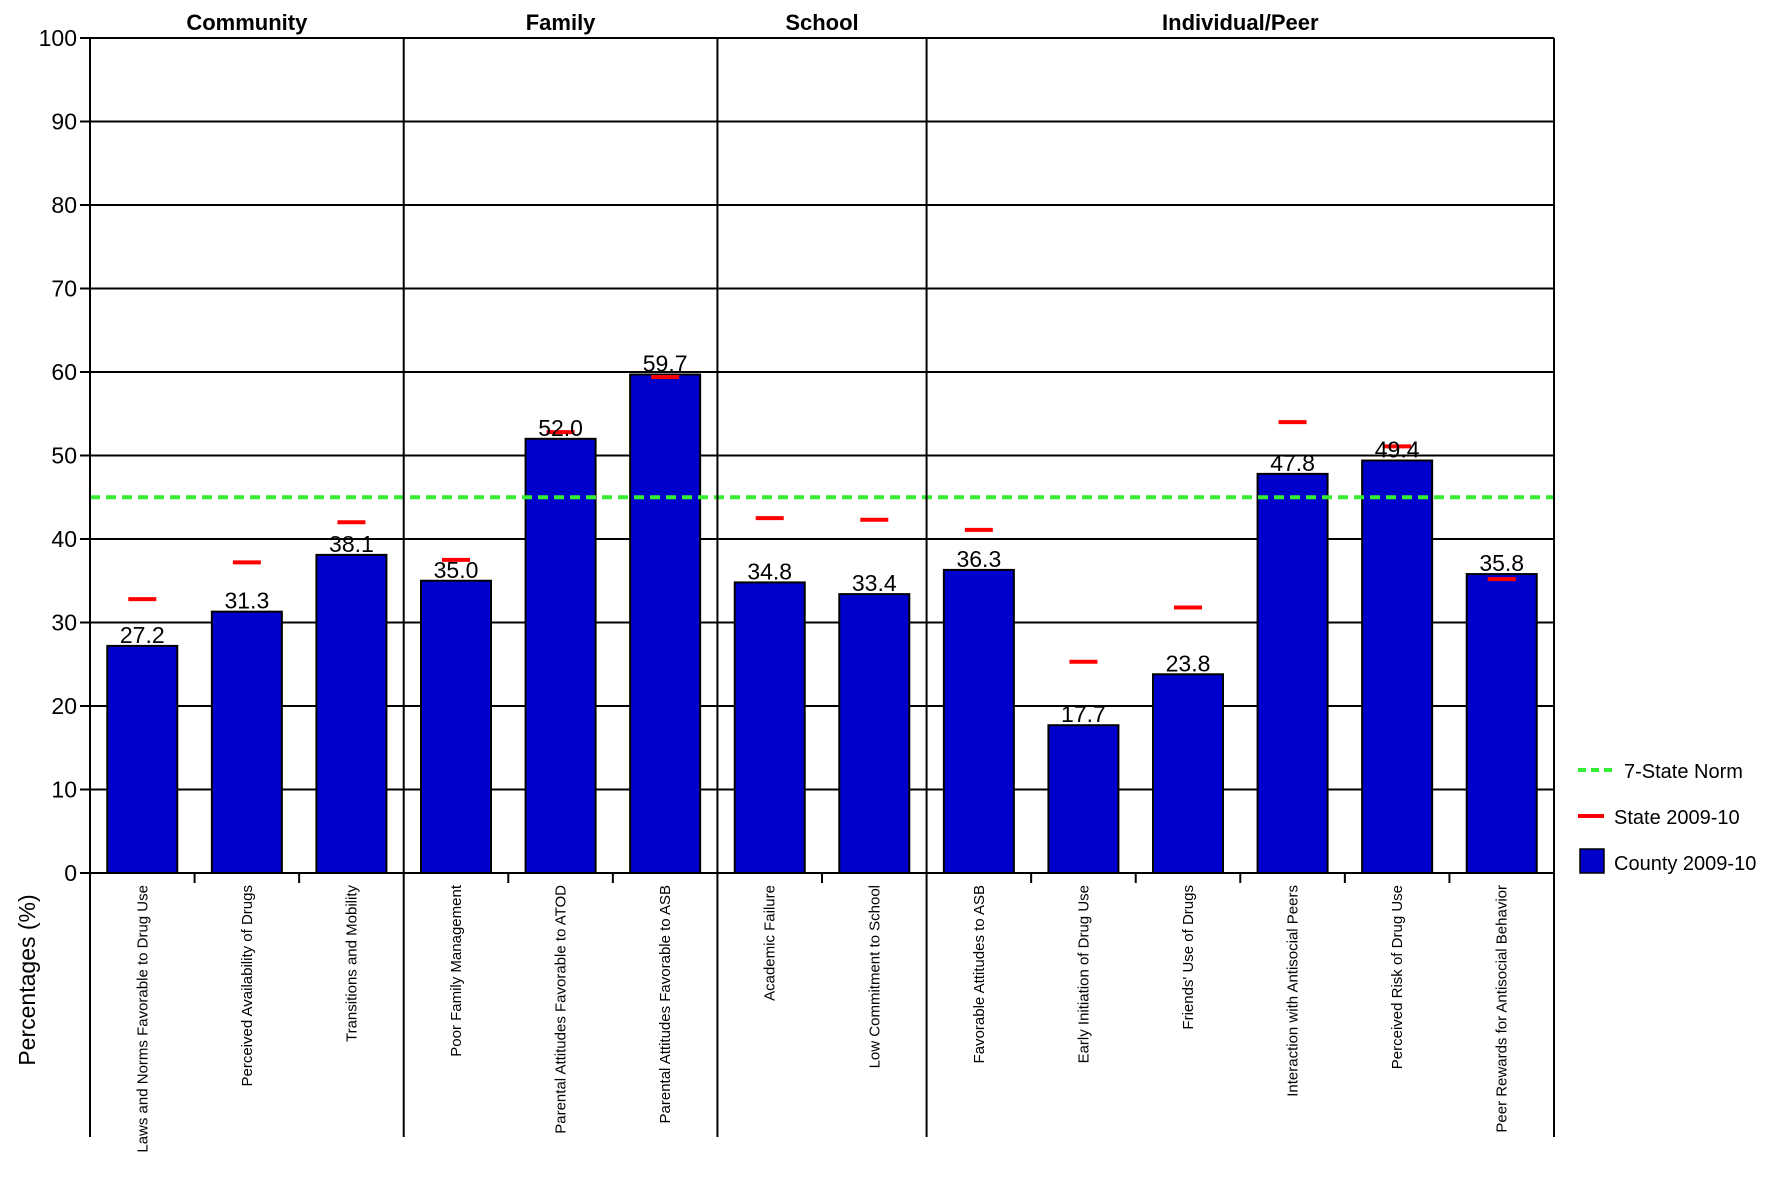 The width and height of the screenshot is (1781, 1195). What do you see at coordinates (142, 635) in the screenshot?
I see `value-label: 27.2` at bounding box center [142, 635].